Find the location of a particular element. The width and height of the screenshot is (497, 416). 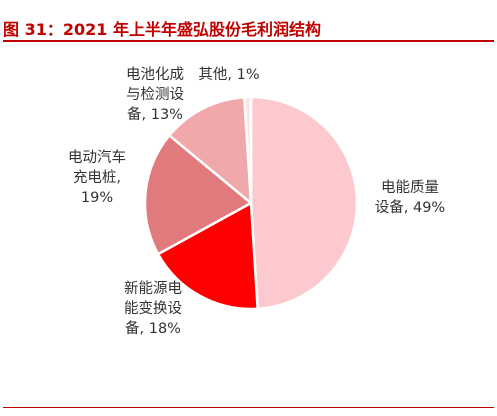

slice-label-2: 电动汽车充电桩, 19% is located at coordinates (97, 177).